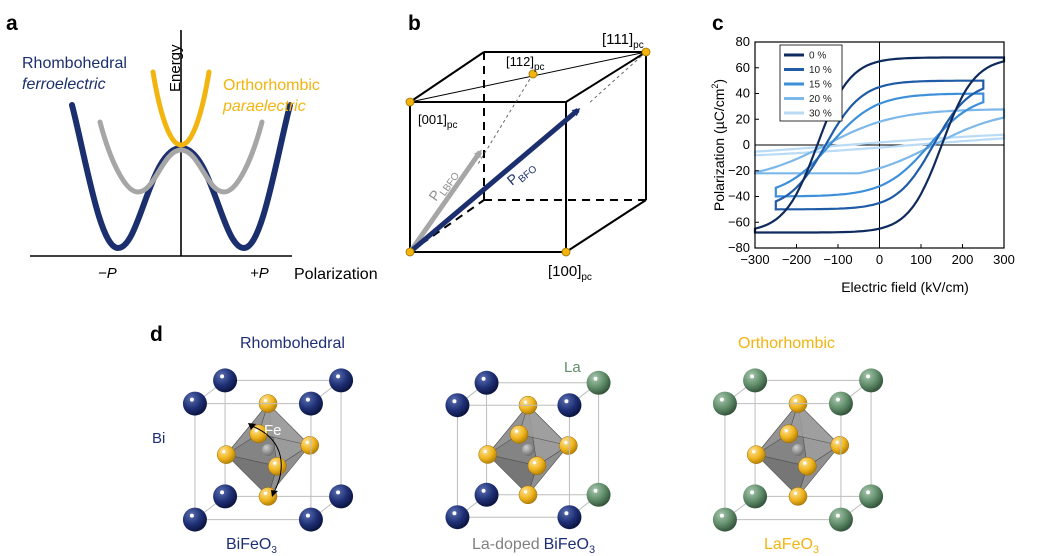  What do you see at coordinates (743, 41) in the screenshot?
I see `y-tick-label: 80` at bounding box center [743, 41].